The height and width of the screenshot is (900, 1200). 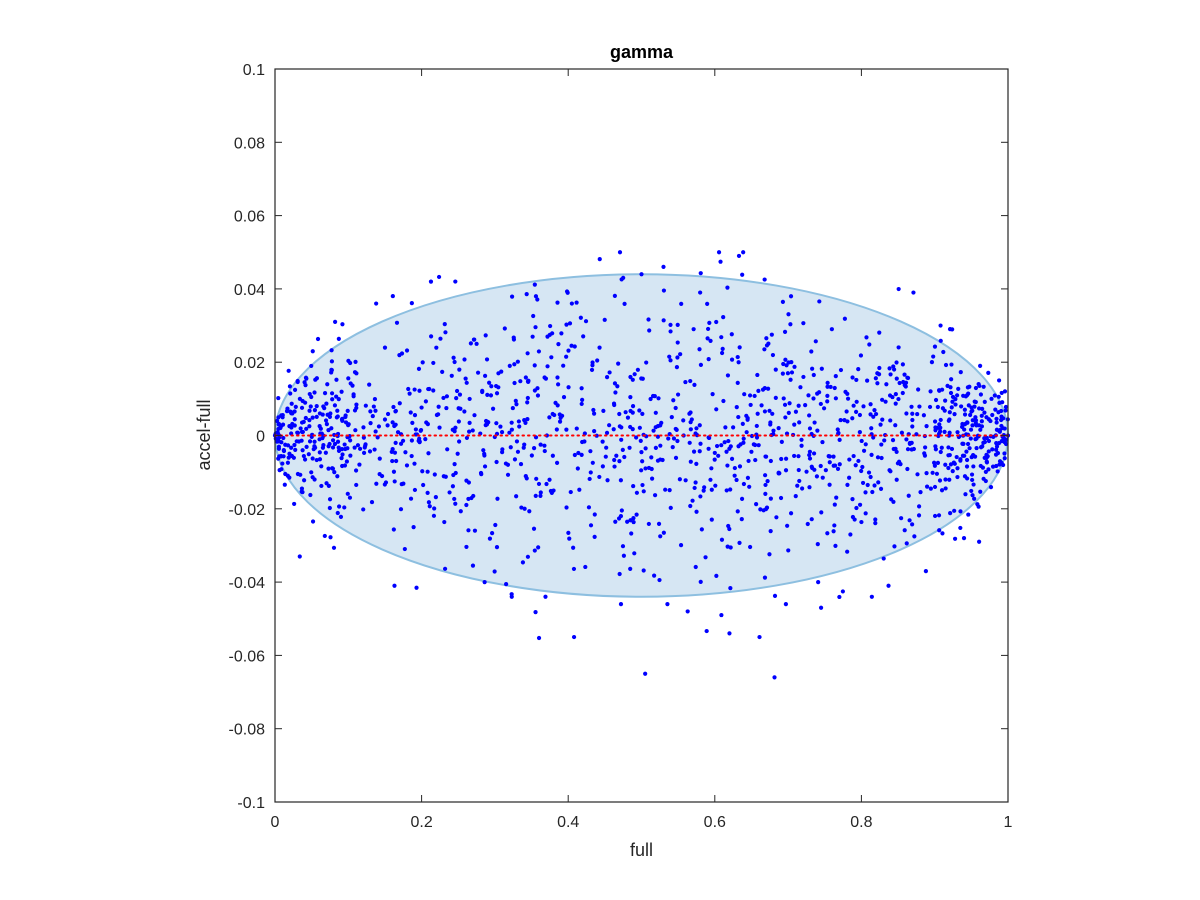 I want to click on x-tick-label: 0.4, so click(x=568, y=822).